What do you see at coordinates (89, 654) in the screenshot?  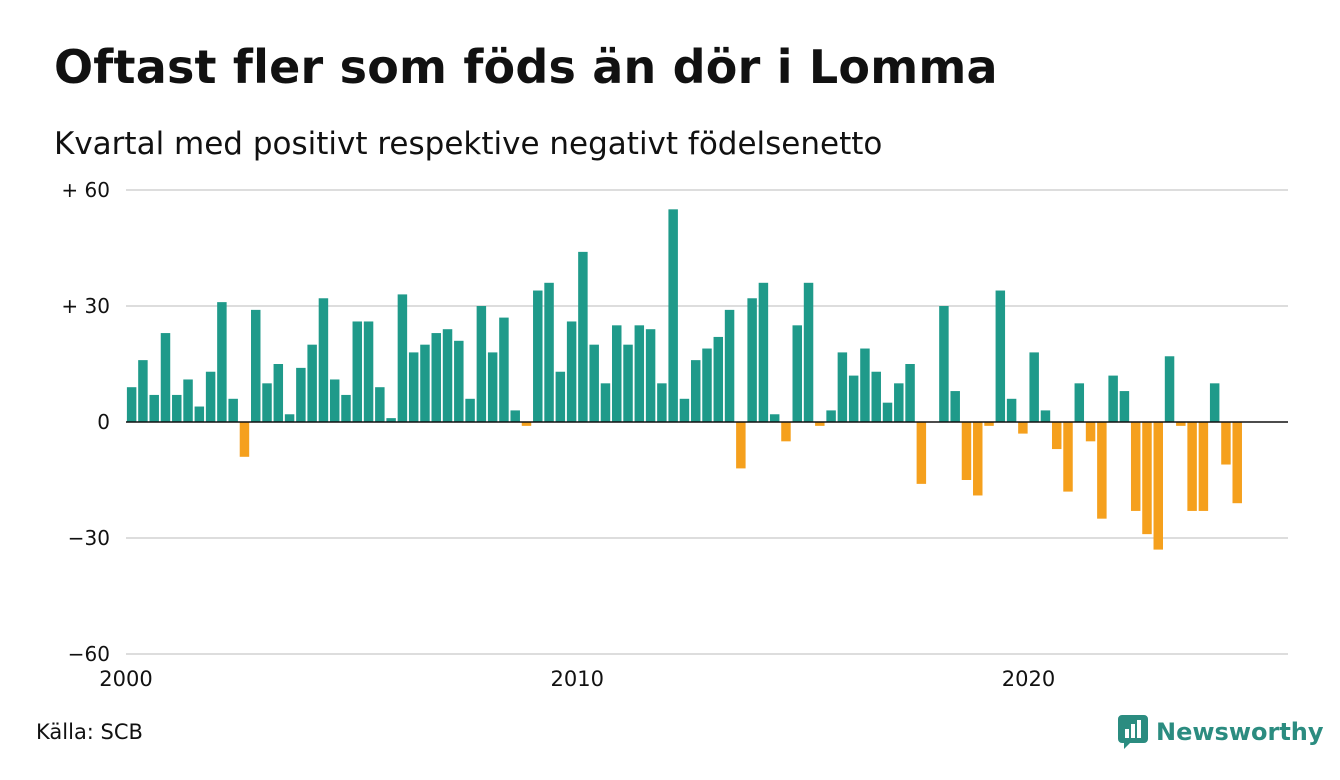 I see `y-tick-label: −60` at bounding box center [89, 654].